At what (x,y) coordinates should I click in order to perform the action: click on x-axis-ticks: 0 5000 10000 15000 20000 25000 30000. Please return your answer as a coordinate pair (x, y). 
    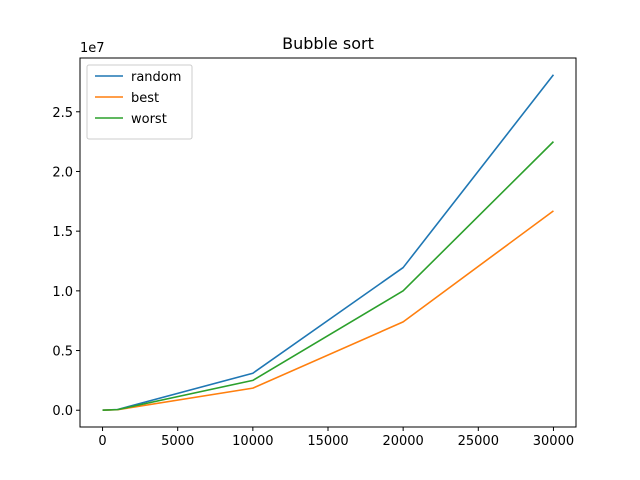
    Looking at the image, I should click on (336, 438).